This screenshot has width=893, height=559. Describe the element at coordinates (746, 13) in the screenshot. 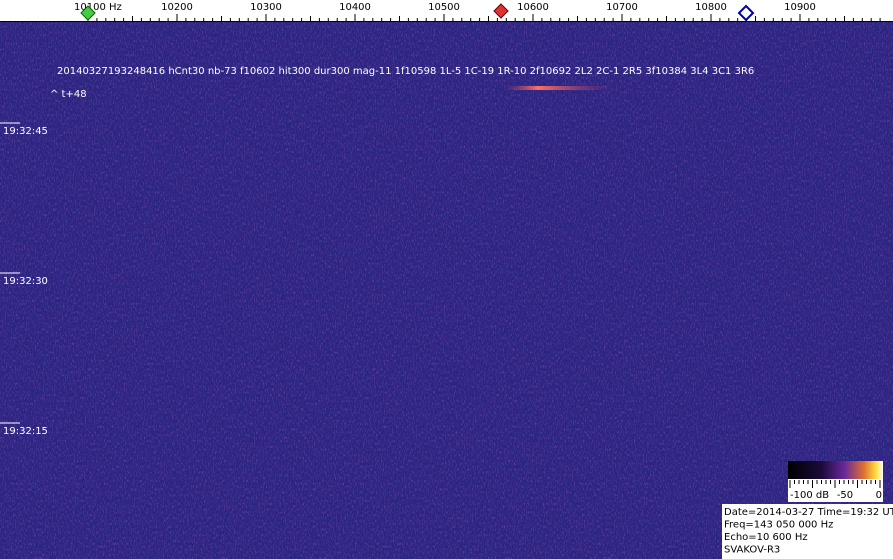

I see `marker-blue` at that location.